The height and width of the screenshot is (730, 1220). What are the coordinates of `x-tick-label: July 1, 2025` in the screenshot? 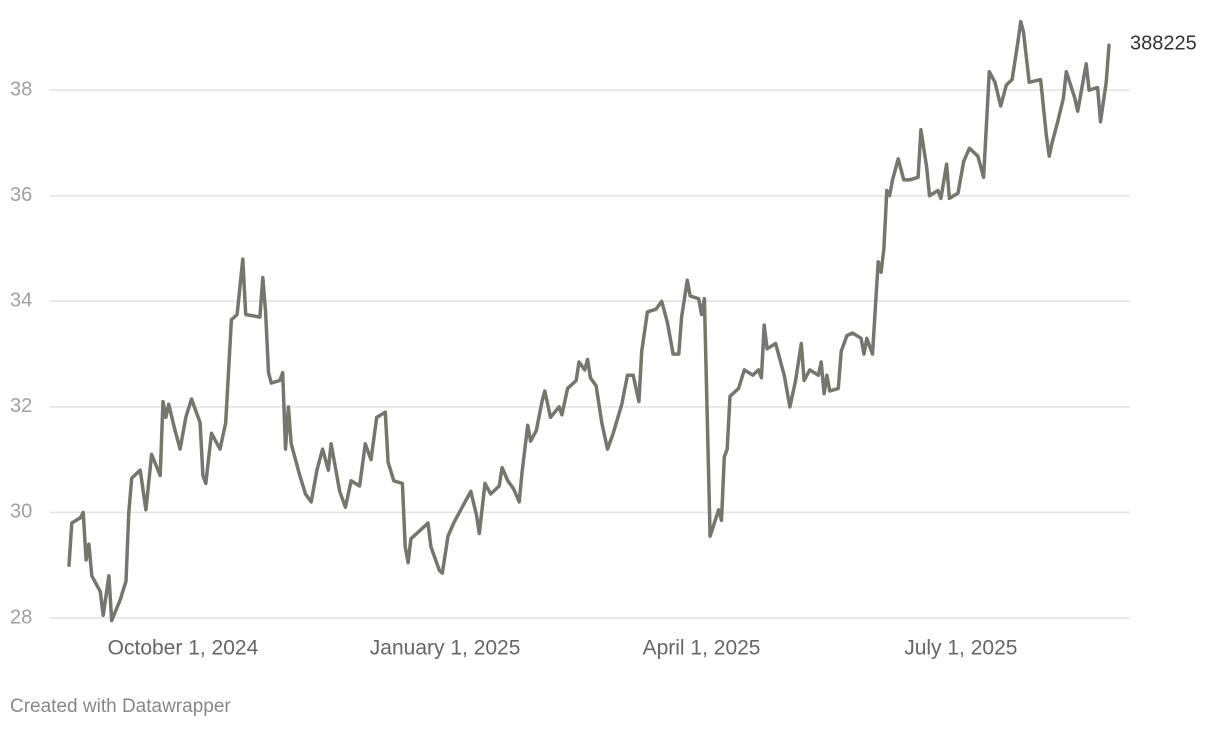 It's located at (960, 648).